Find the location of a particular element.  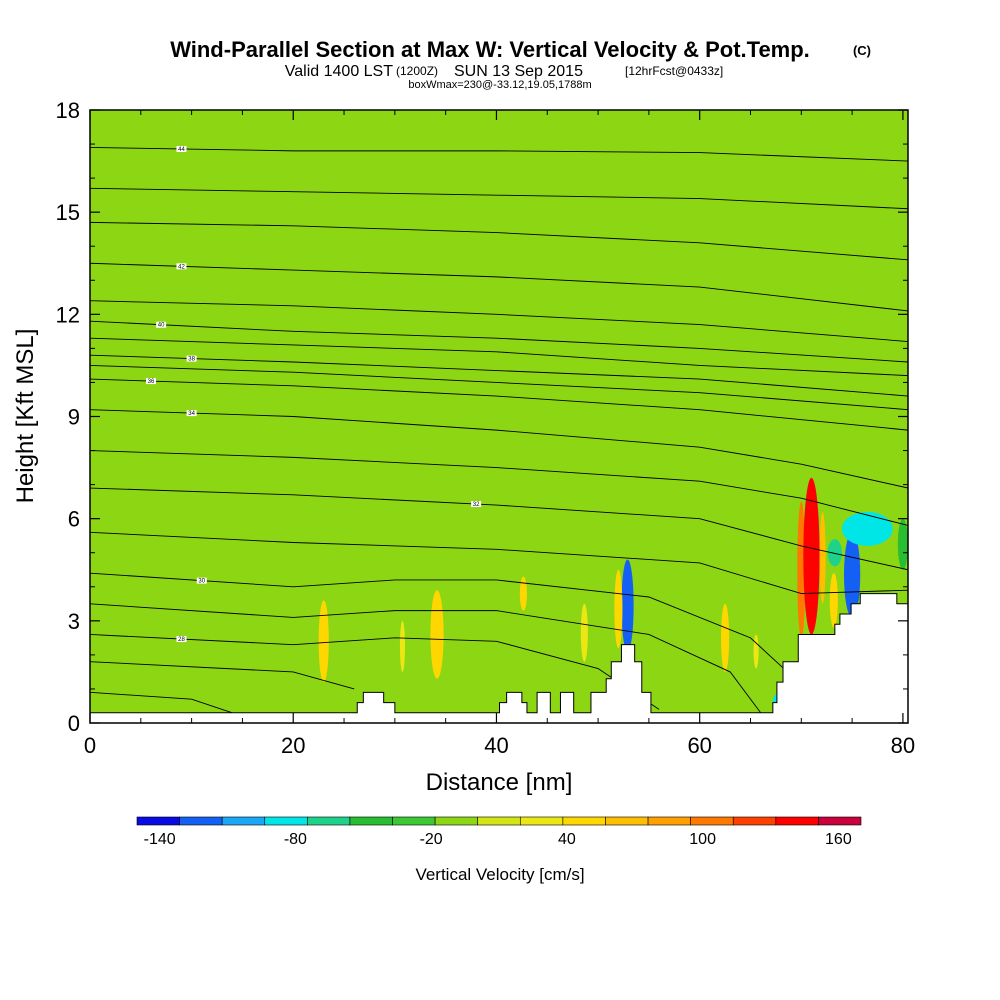

subtitle-date: SUN 13 Sep 2015 is located at coordinates (518, 71).